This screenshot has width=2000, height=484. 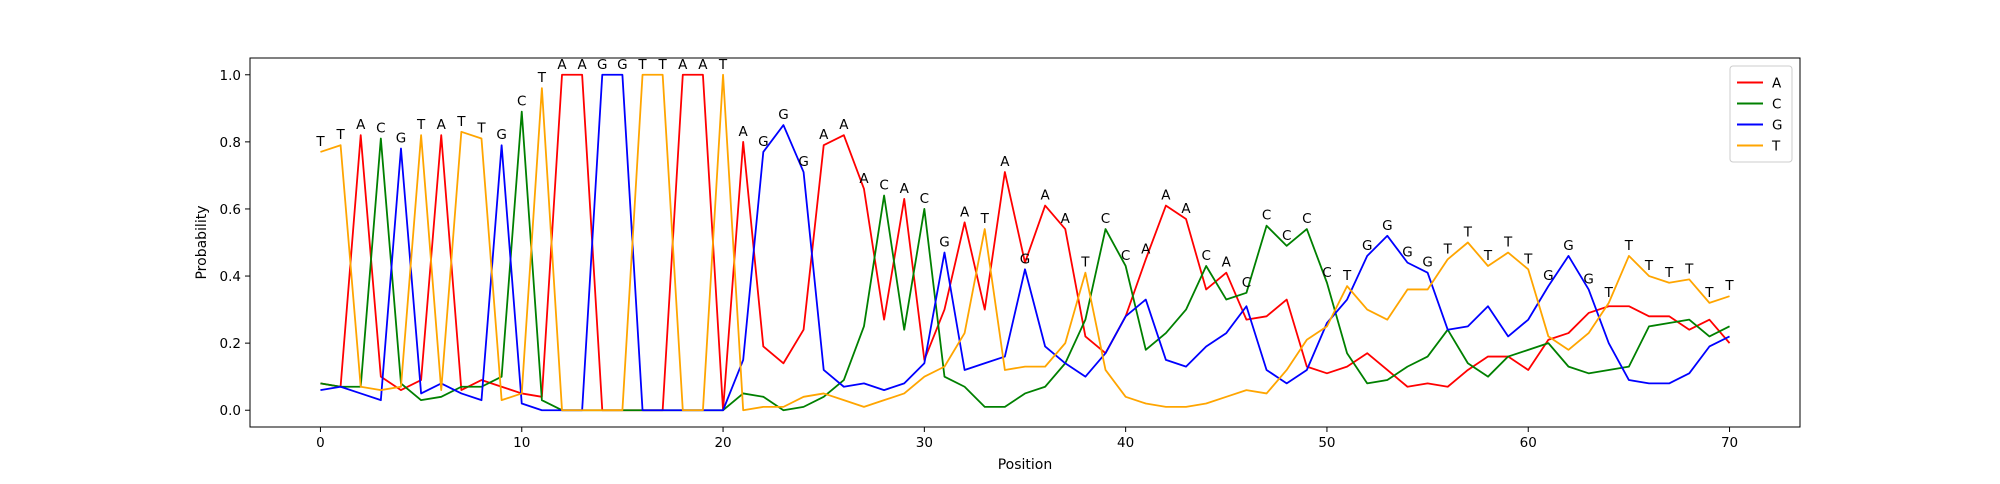 What do you see at coordinates (1528, 443) in the screenshot?
I see `x-tick-label: 60` at bounding box center [1528, 443].